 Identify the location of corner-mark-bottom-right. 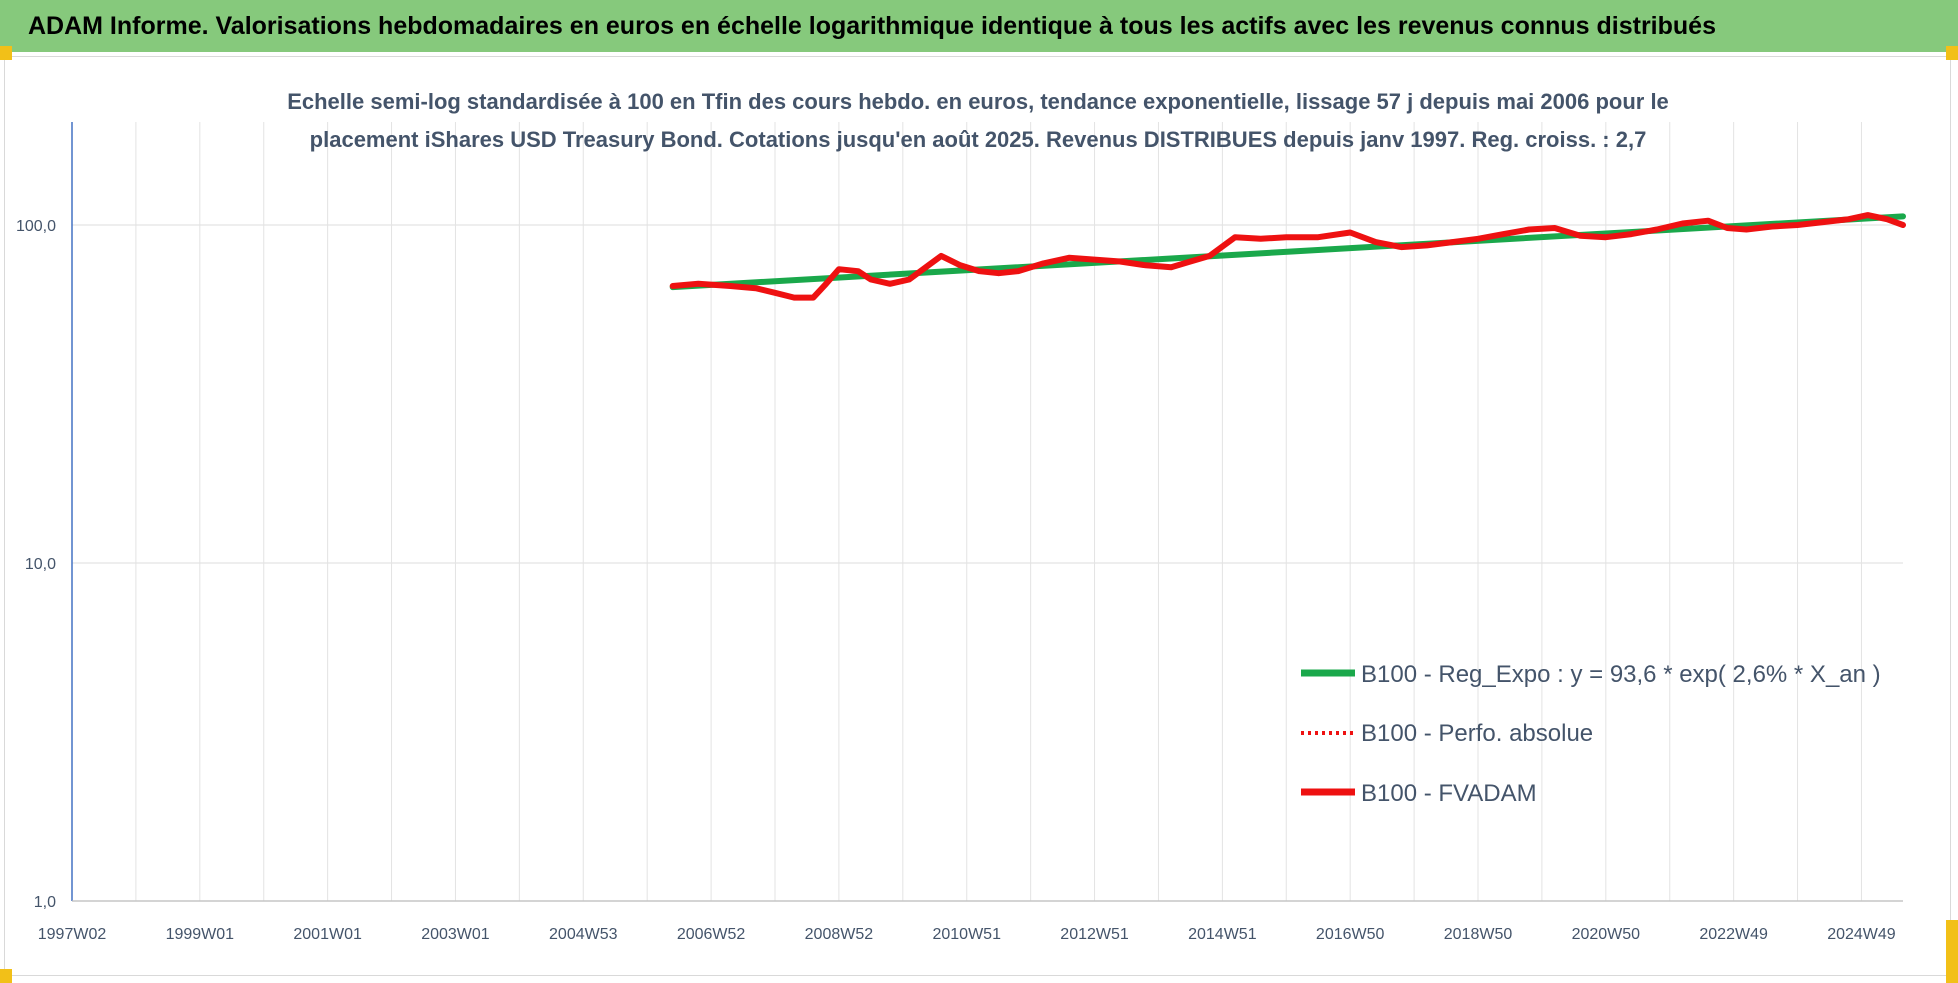
(1952, 951).